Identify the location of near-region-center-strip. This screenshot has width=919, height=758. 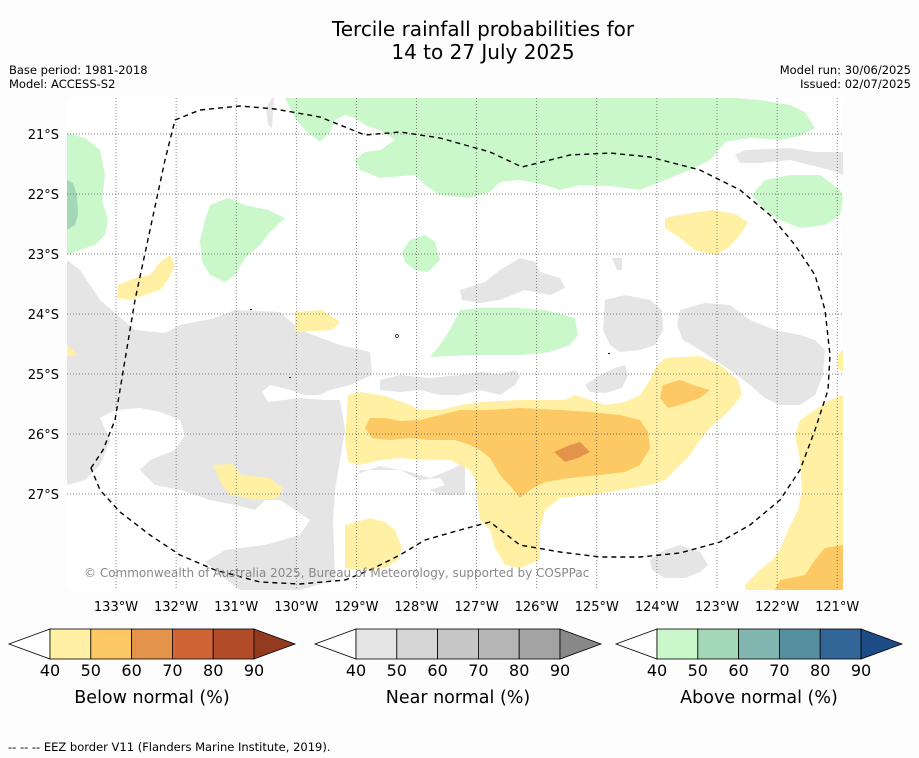
(450, 382).